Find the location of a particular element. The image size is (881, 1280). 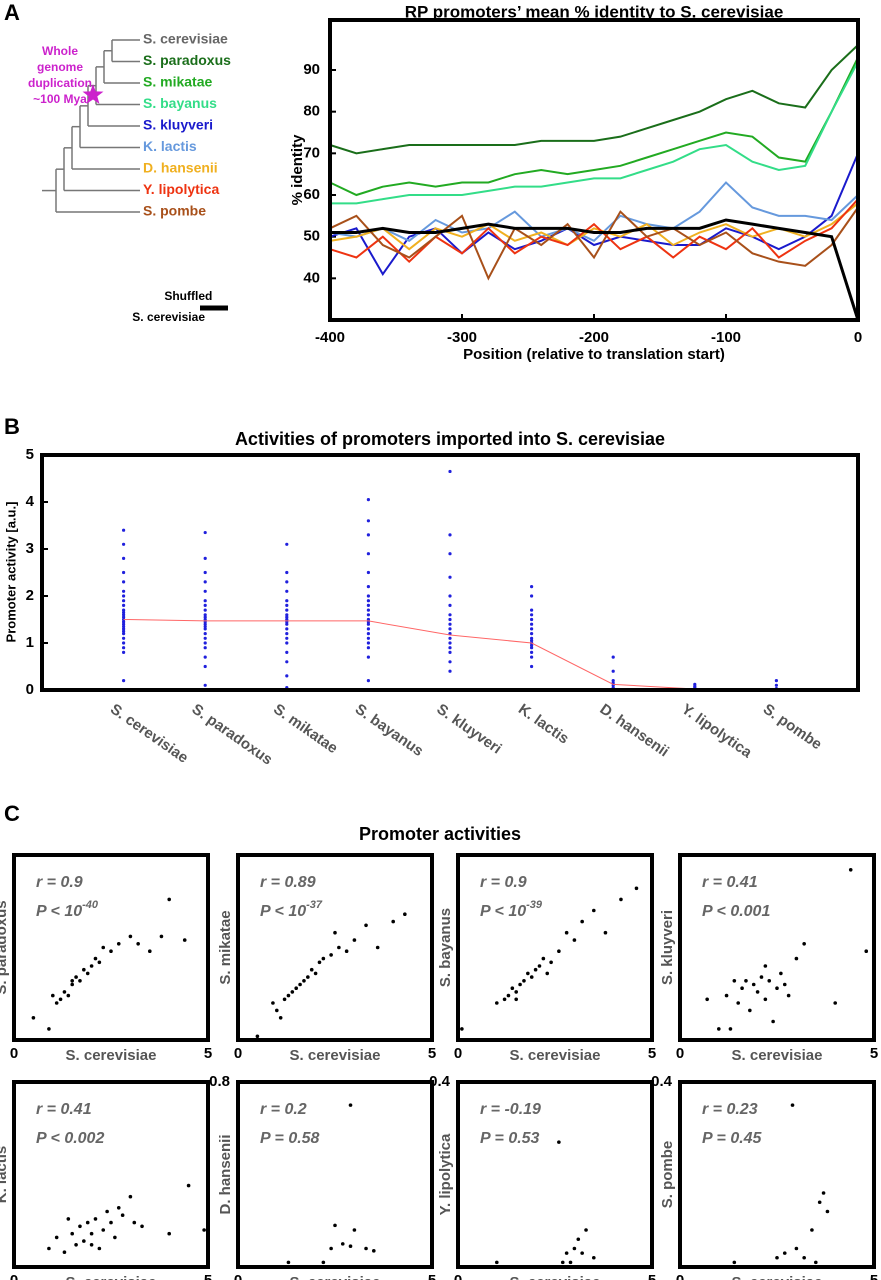

legend-label: S. kluyveri is located at coordinates (178, 125).